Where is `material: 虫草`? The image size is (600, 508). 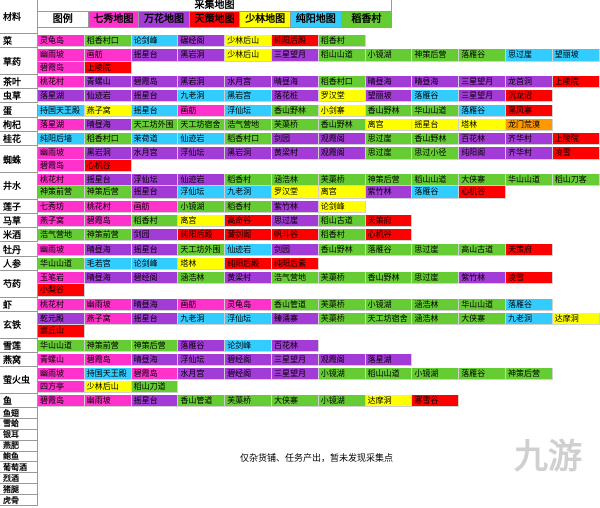 material: 虫草 is located at coordinates (19, 96).